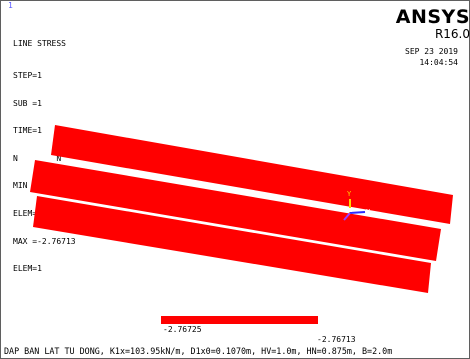  I want to click on contour-legend-bar, so click(239, 320).